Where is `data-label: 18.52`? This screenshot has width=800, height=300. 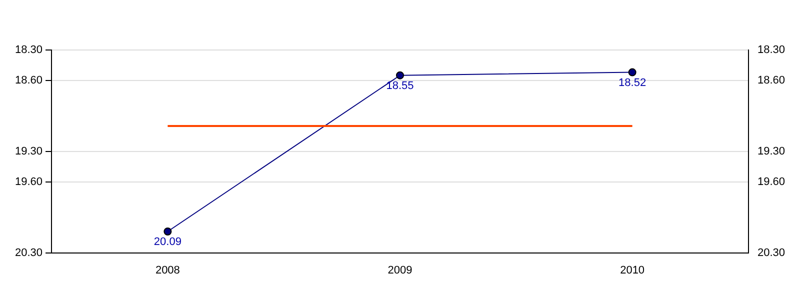 data-label: 18.52 is located at coordinates (632, 82).